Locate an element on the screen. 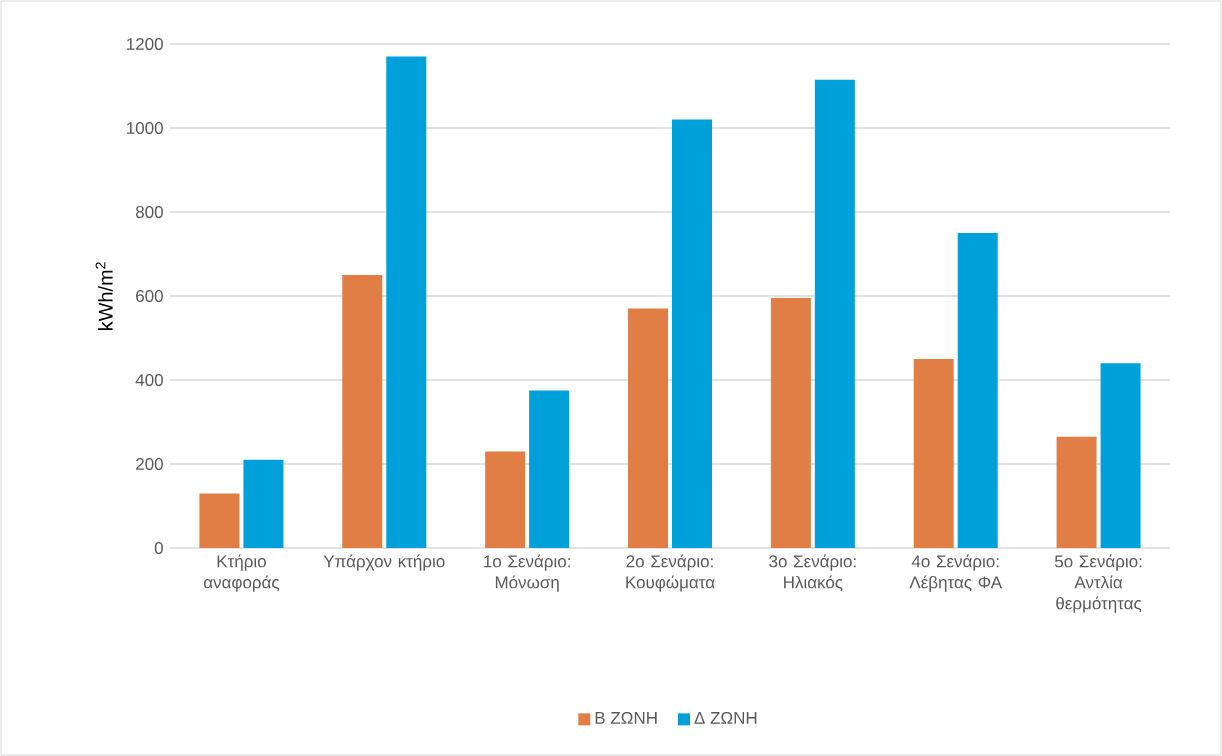  y-tick-label: 600 is located at coordinates (149, 296).